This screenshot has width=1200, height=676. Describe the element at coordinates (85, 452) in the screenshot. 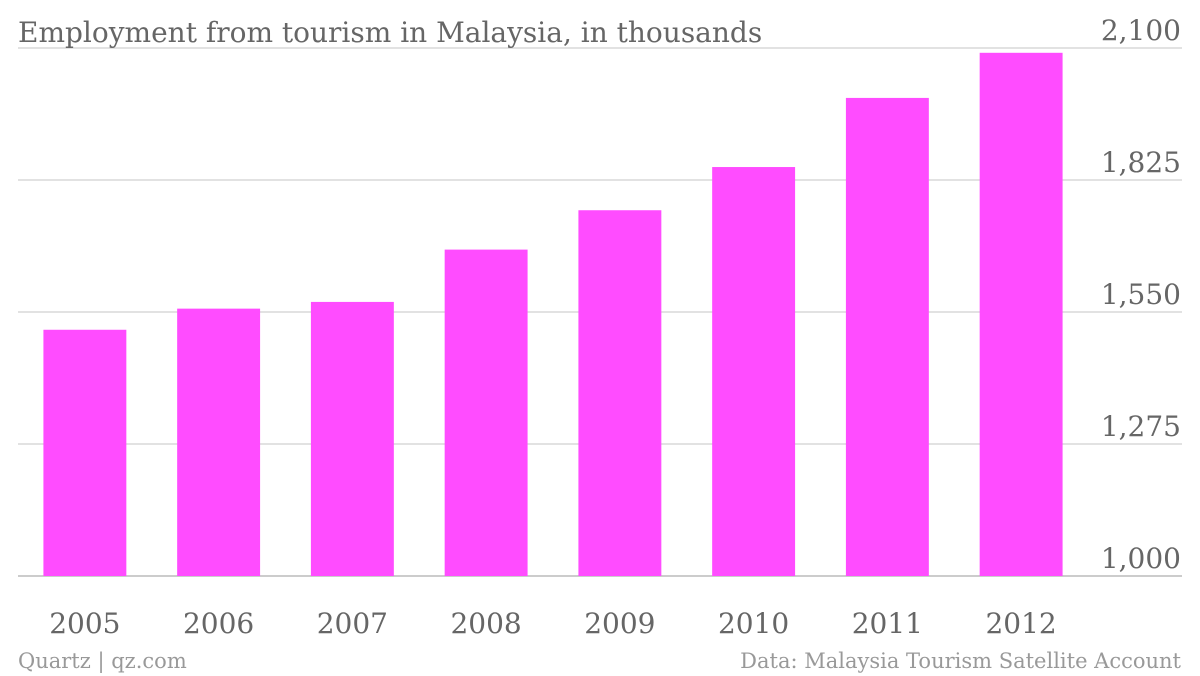

I see `bar-2005` at that location.